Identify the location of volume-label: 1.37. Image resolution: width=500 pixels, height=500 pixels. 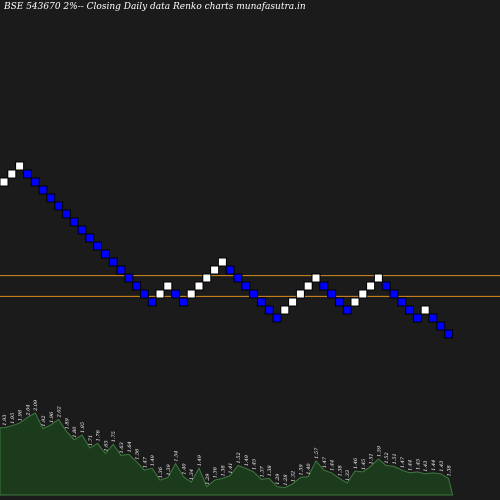
(262, 471).